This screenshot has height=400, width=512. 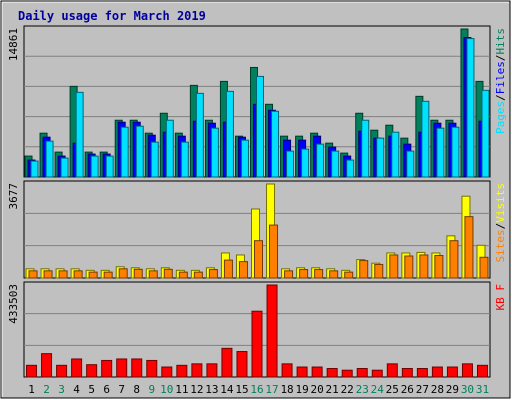 What do you see at coordinates (500, 245) in the screenshot?
I see `legend-text-part: Sites` at bounding box center [500, 245].